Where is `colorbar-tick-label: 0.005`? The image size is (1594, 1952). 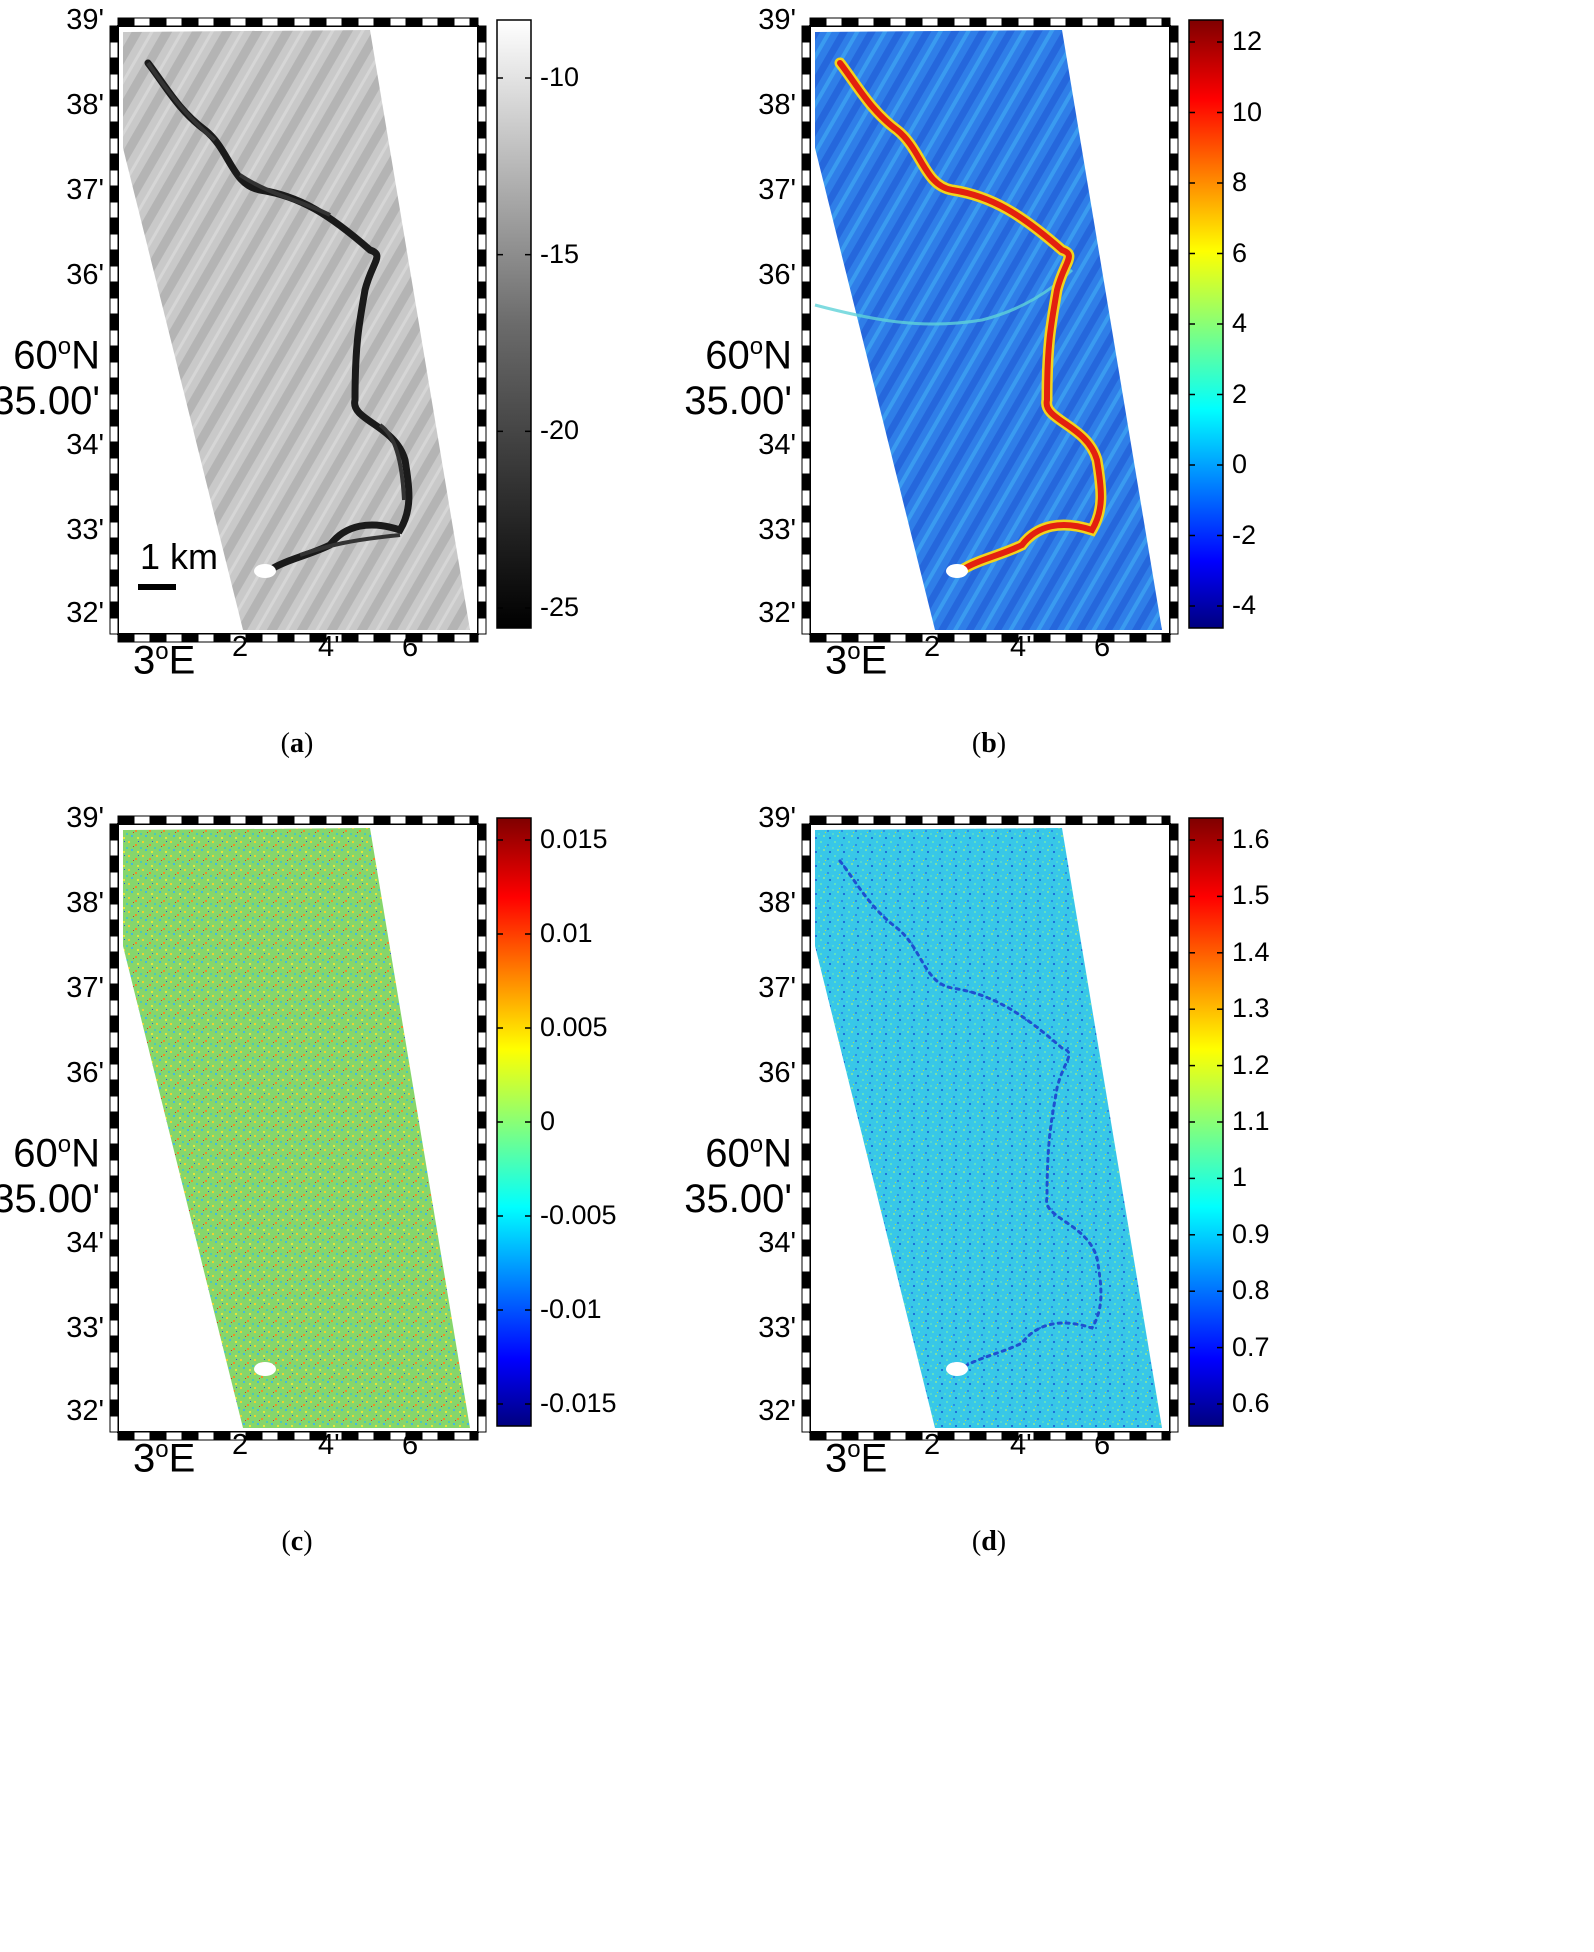 colorbar-tick-label: 0.005 is located at coordinates (574, 1027).